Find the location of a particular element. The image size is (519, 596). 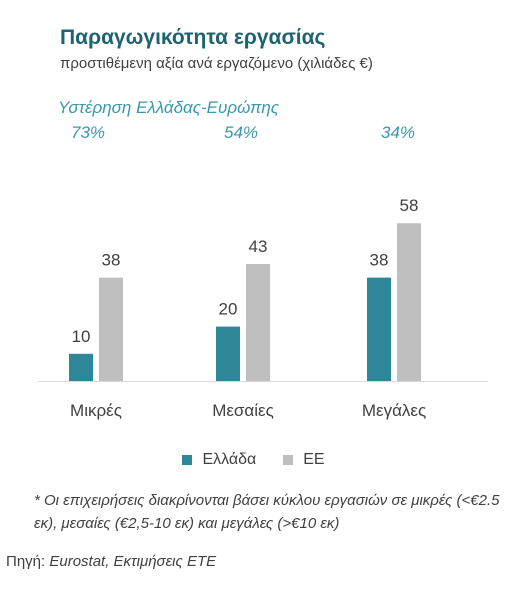

data-label-eu-3: 58 is located at coordinates (409, 205).